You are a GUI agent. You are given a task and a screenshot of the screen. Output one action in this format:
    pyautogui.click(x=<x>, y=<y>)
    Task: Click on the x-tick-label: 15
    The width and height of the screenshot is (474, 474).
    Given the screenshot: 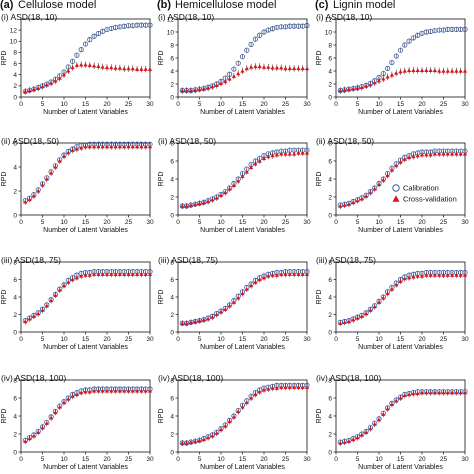 What is the action you would take?
    pyautogui.click(x=243, y=339)
    